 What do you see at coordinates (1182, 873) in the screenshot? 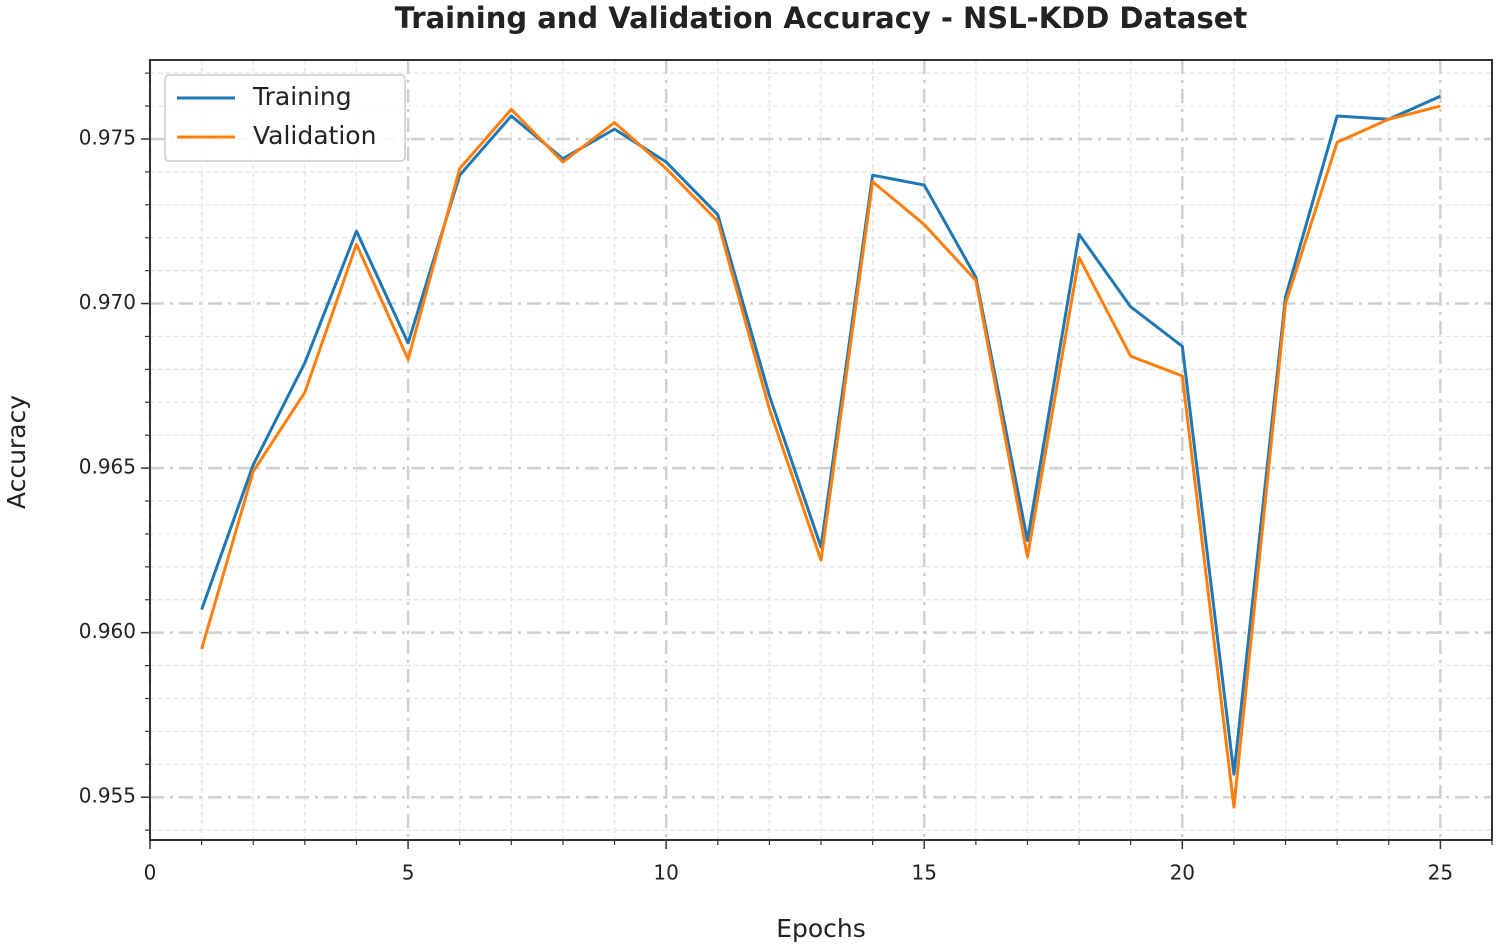
I see `x-tick-label: 20` at bounding box center [1182, 873].